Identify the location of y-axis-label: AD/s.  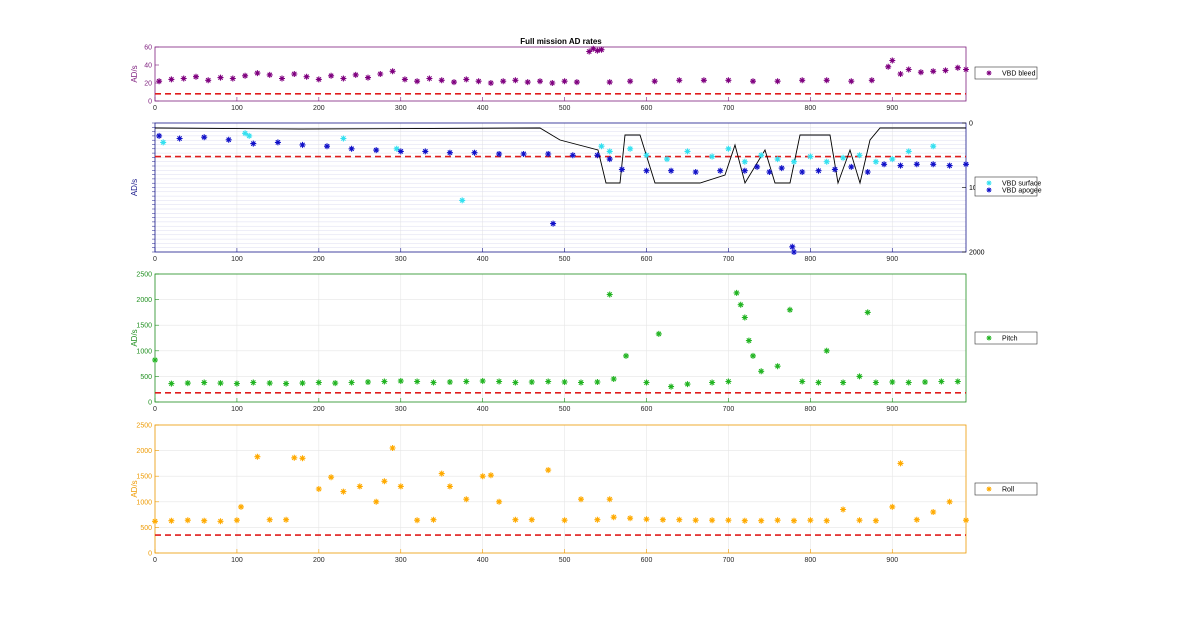
(134, 337).